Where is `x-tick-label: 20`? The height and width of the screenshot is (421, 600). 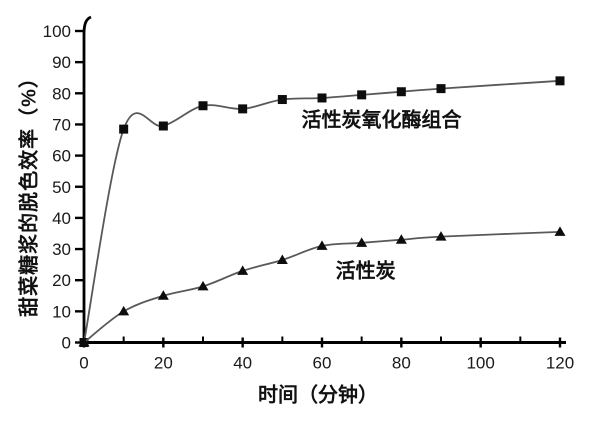
x-tick-label: 20 is located at coordinates (163, 363).